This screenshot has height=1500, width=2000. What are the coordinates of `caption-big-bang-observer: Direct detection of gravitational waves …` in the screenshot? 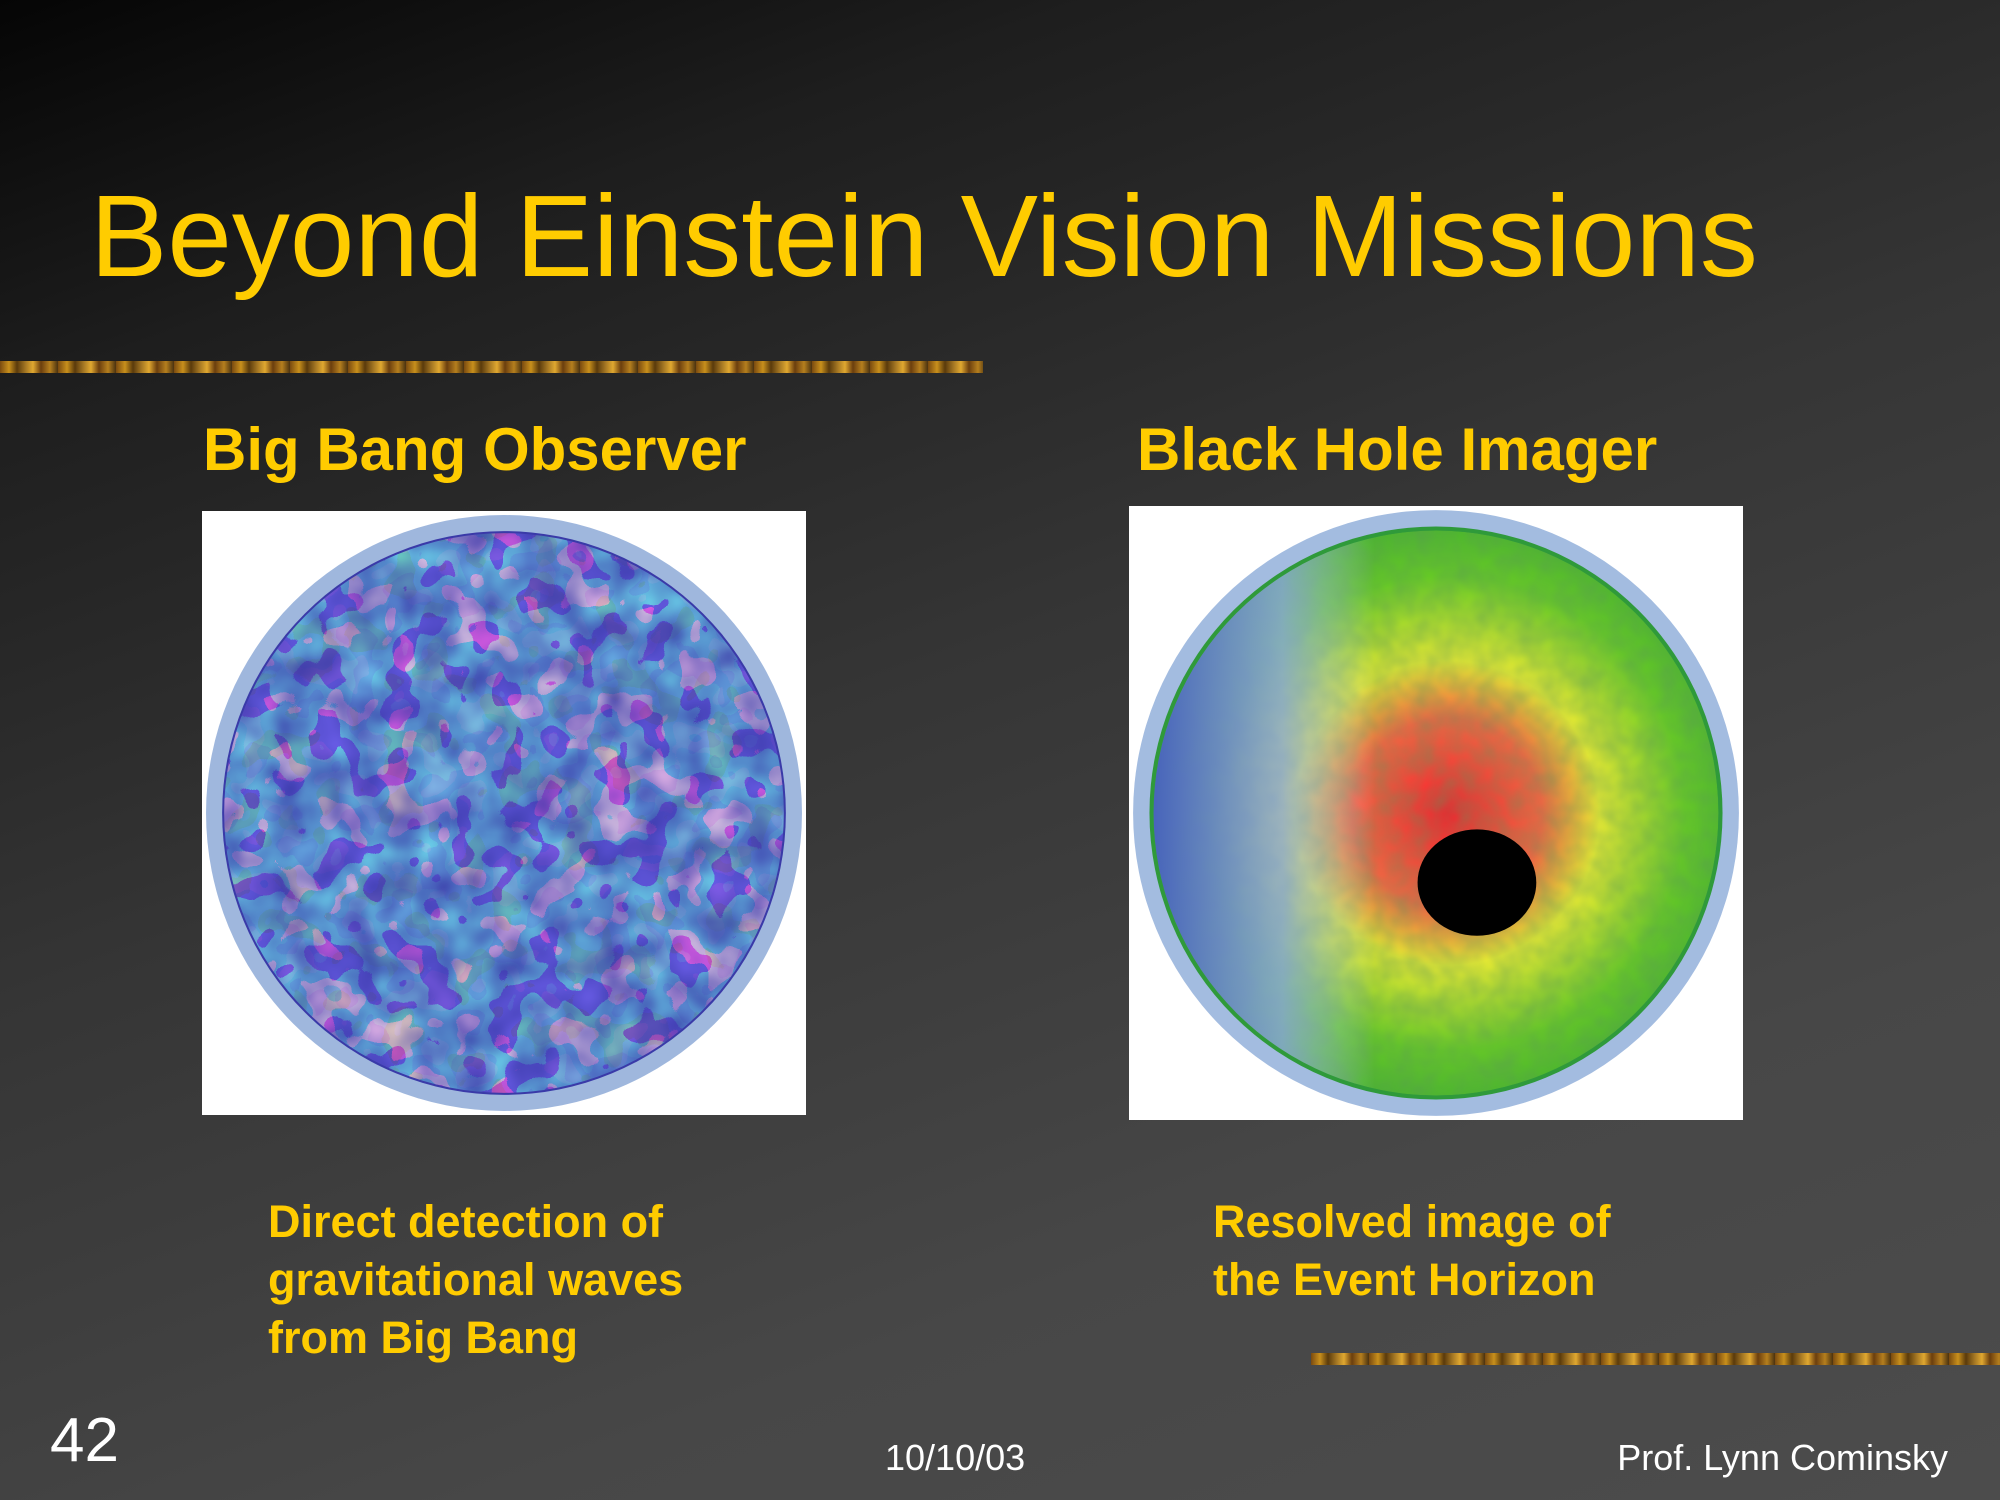 It's located at (528, 1280).